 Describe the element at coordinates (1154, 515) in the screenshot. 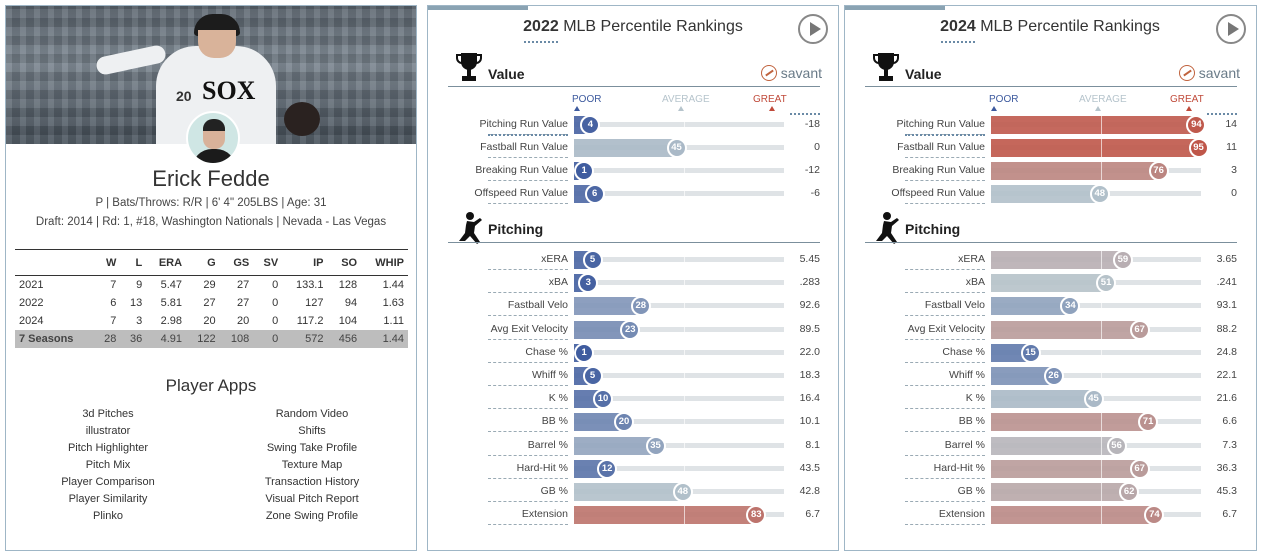

I see `percentile-badge: 74` at that location.